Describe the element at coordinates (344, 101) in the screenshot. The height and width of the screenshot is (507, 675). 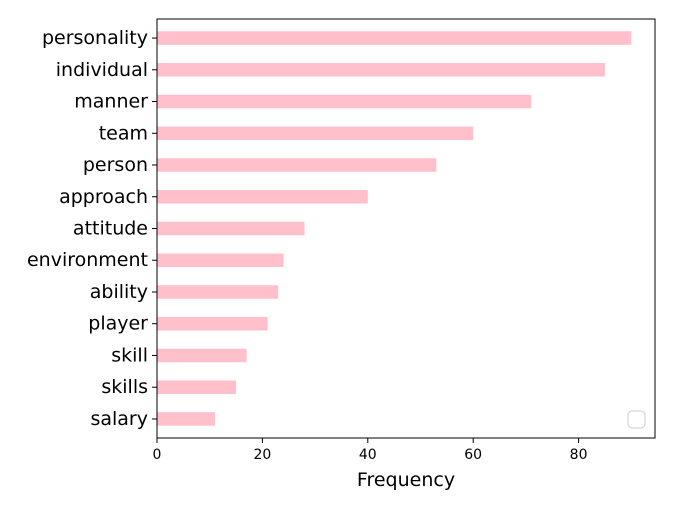
I see `bar-manner` at that location.